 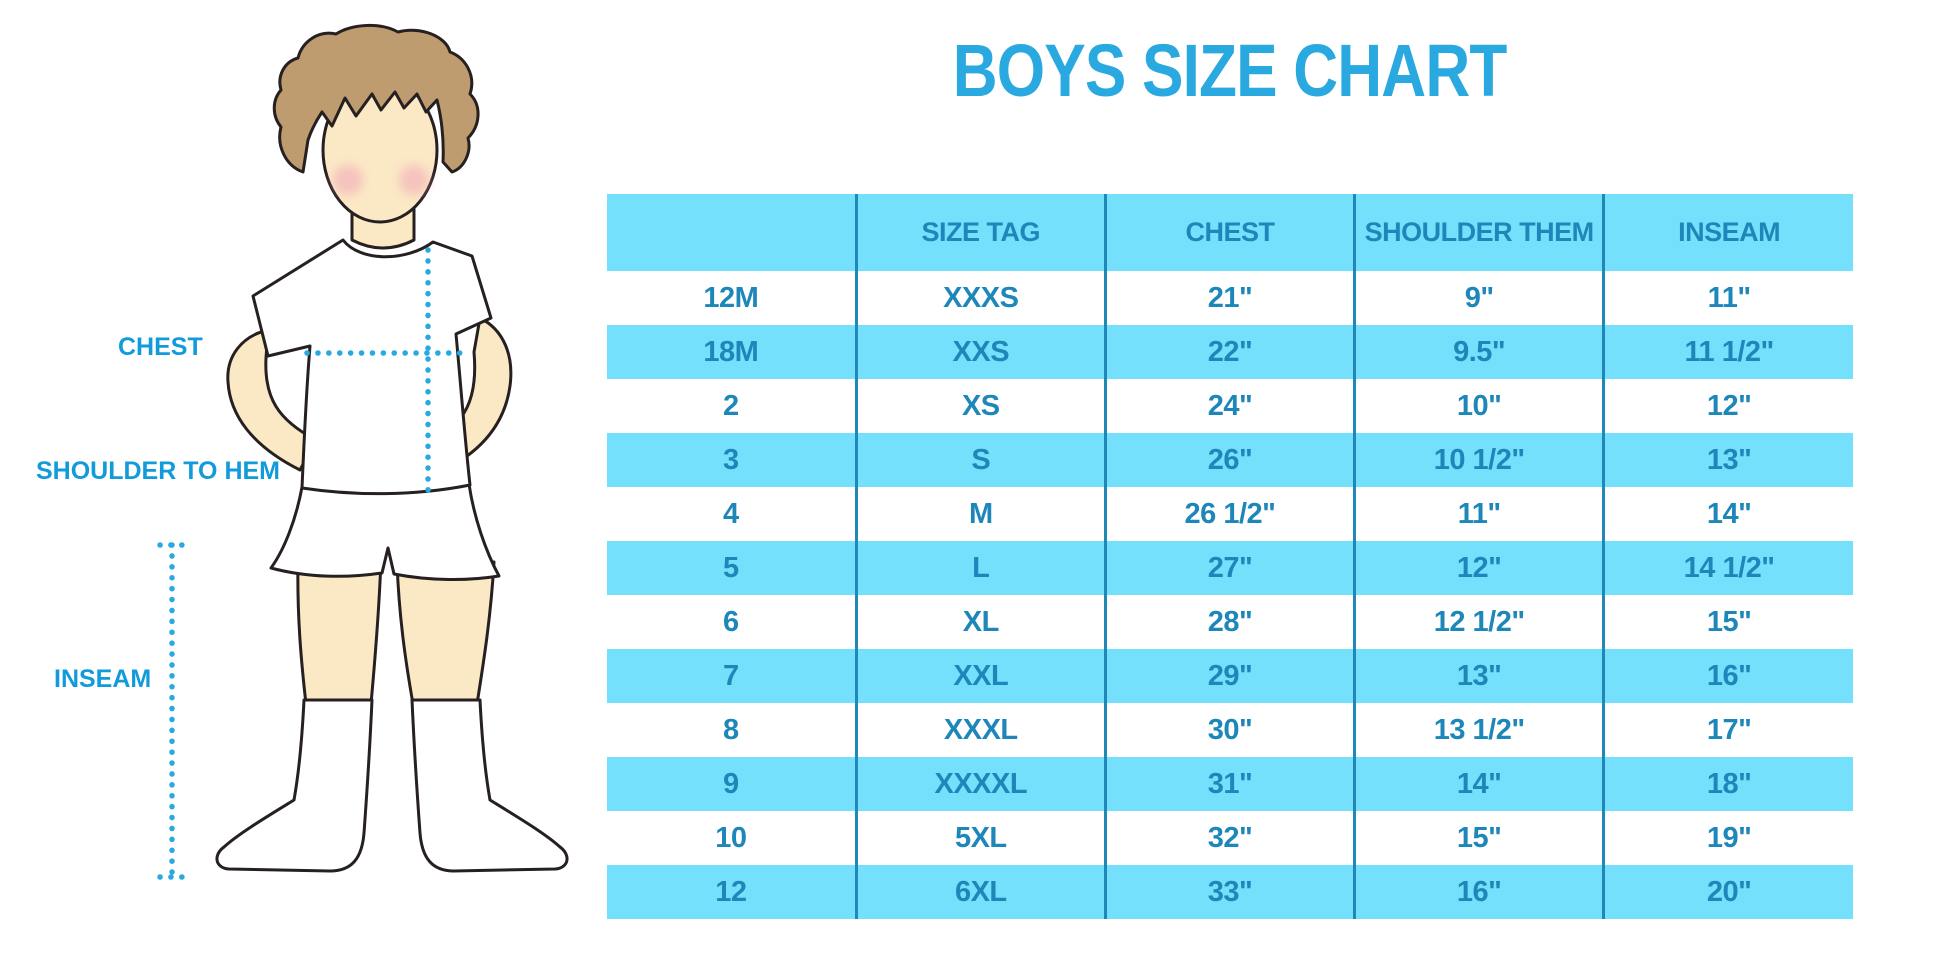 What do you see at coordinates (294, 785) in the screenshot?
I see `boy-left-sock` at bounding box center [294, 785].